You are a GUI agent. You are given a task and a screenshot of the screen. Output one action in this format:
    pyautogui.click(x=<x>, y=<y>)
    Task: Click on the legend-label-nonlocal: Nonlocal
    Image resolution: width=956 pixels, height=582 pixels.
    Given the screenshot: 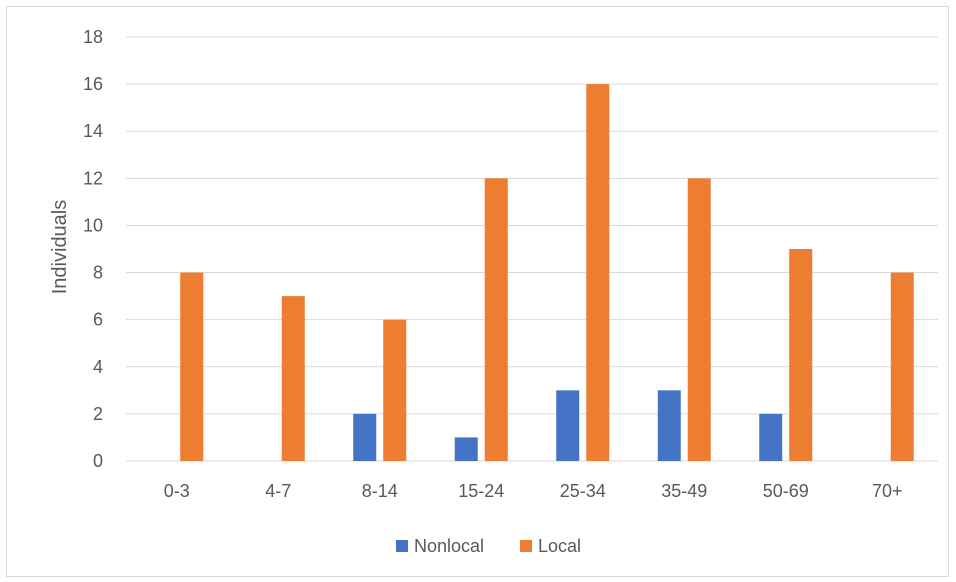 What is the action you would take?
    pyautogui.click(x=449, y=546)
    